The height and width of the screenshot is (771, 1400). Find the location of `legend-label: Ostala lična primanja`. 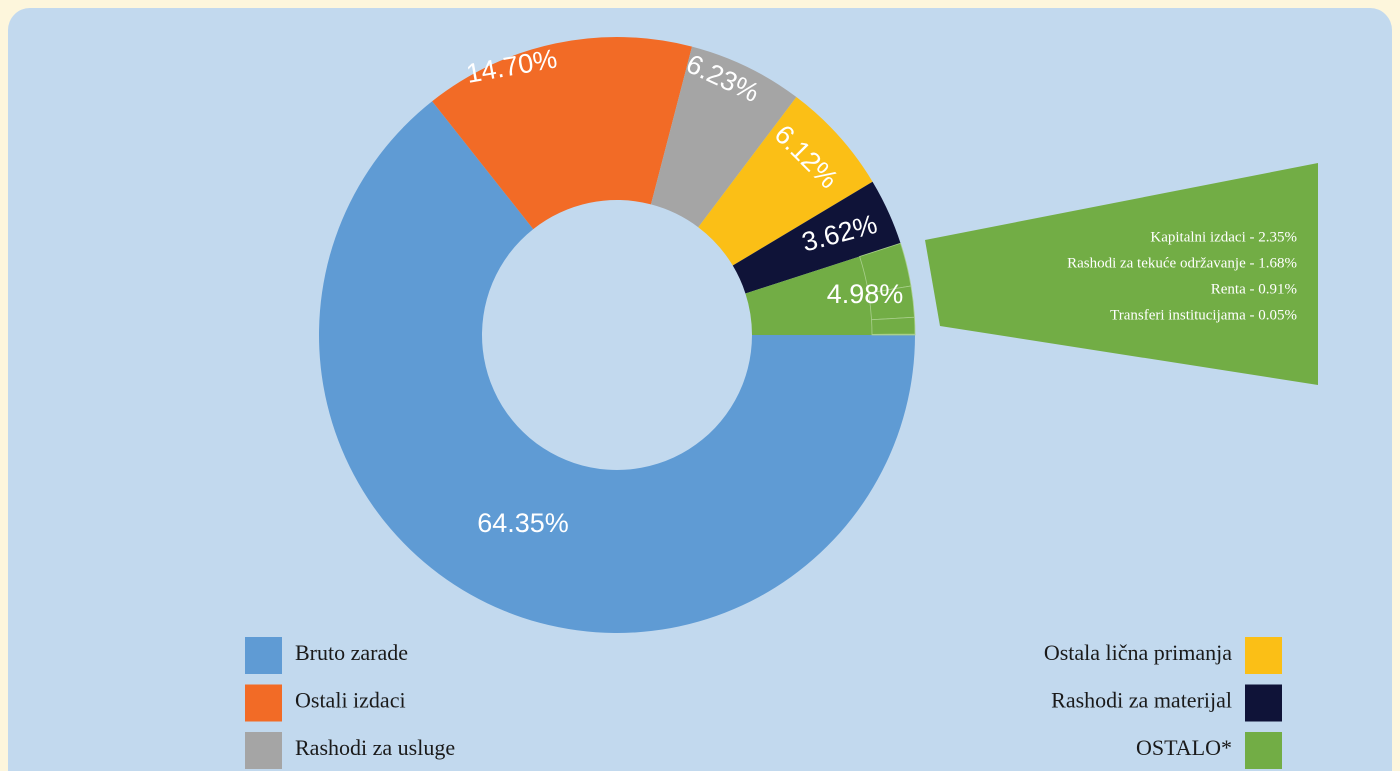

legend-label: Ostala lična primanja is located at coordinates (1138, 652).